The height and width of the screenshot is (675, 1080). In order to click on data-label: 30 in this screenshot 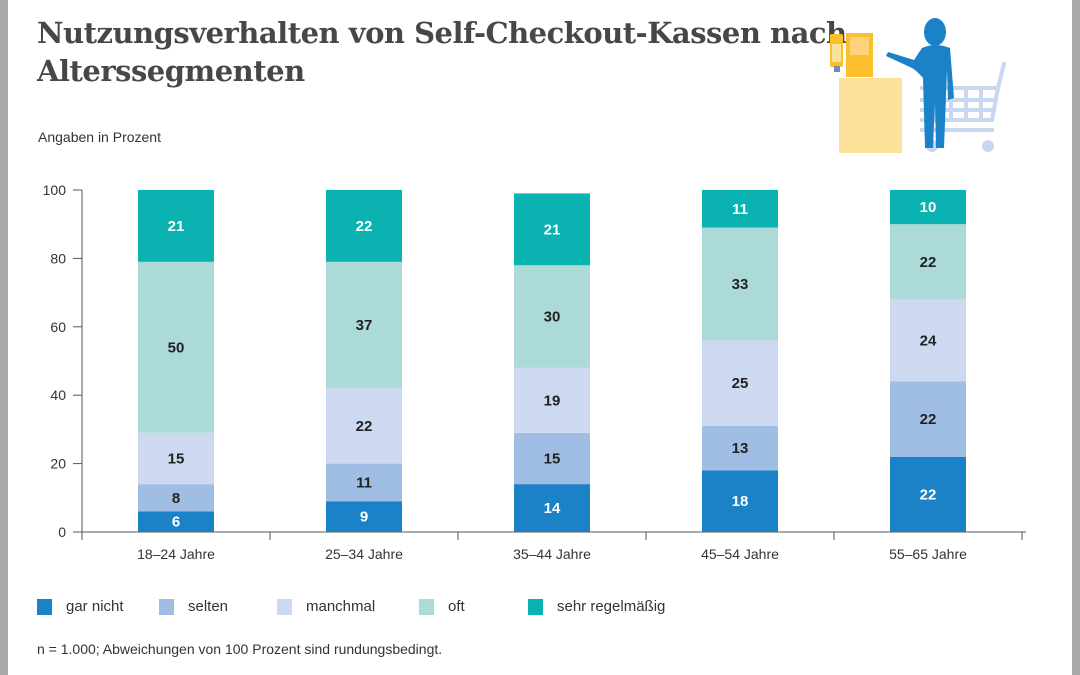, I will do `click(552, 317)`.